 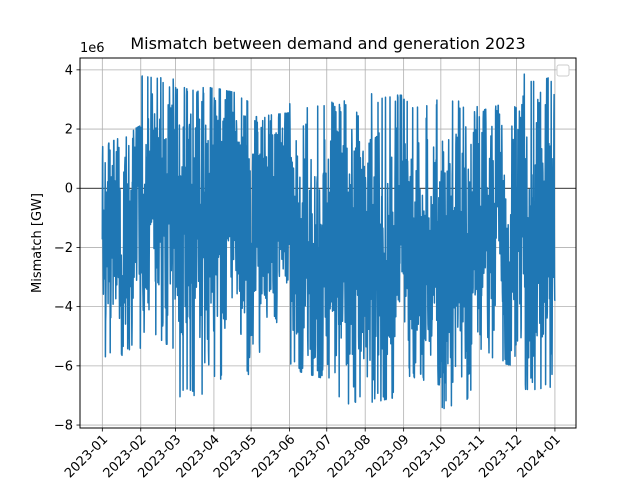 What do you see at coordinates (92, 48) in the screenshot?
I see `y-offset-text: 1e6` at bounding box center [92, 48].